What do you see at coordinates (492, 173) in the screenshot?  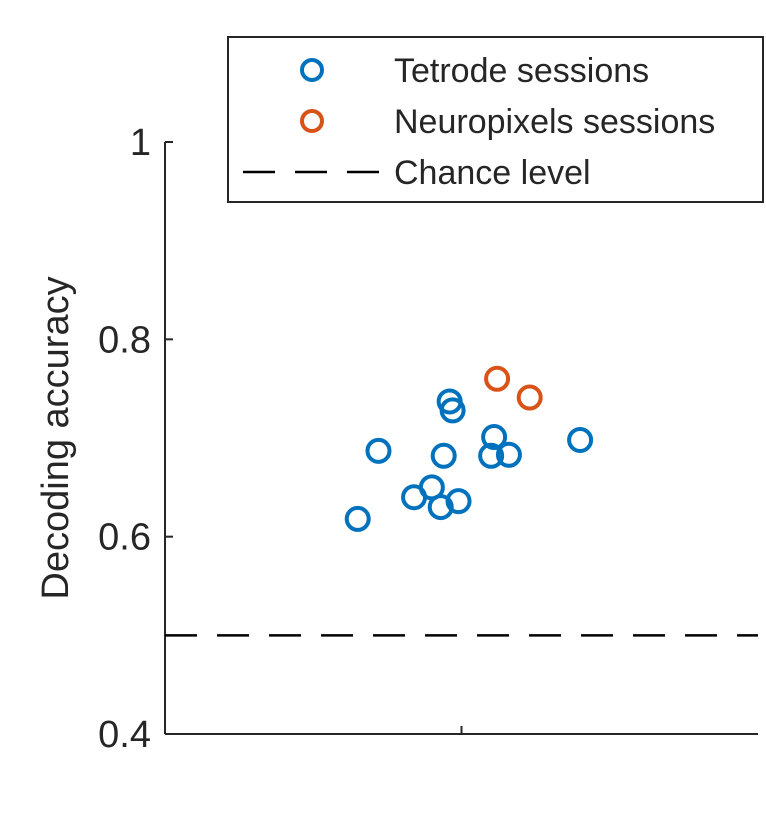 I see `legend-label: Chance level` at bounding box center [492, 173].